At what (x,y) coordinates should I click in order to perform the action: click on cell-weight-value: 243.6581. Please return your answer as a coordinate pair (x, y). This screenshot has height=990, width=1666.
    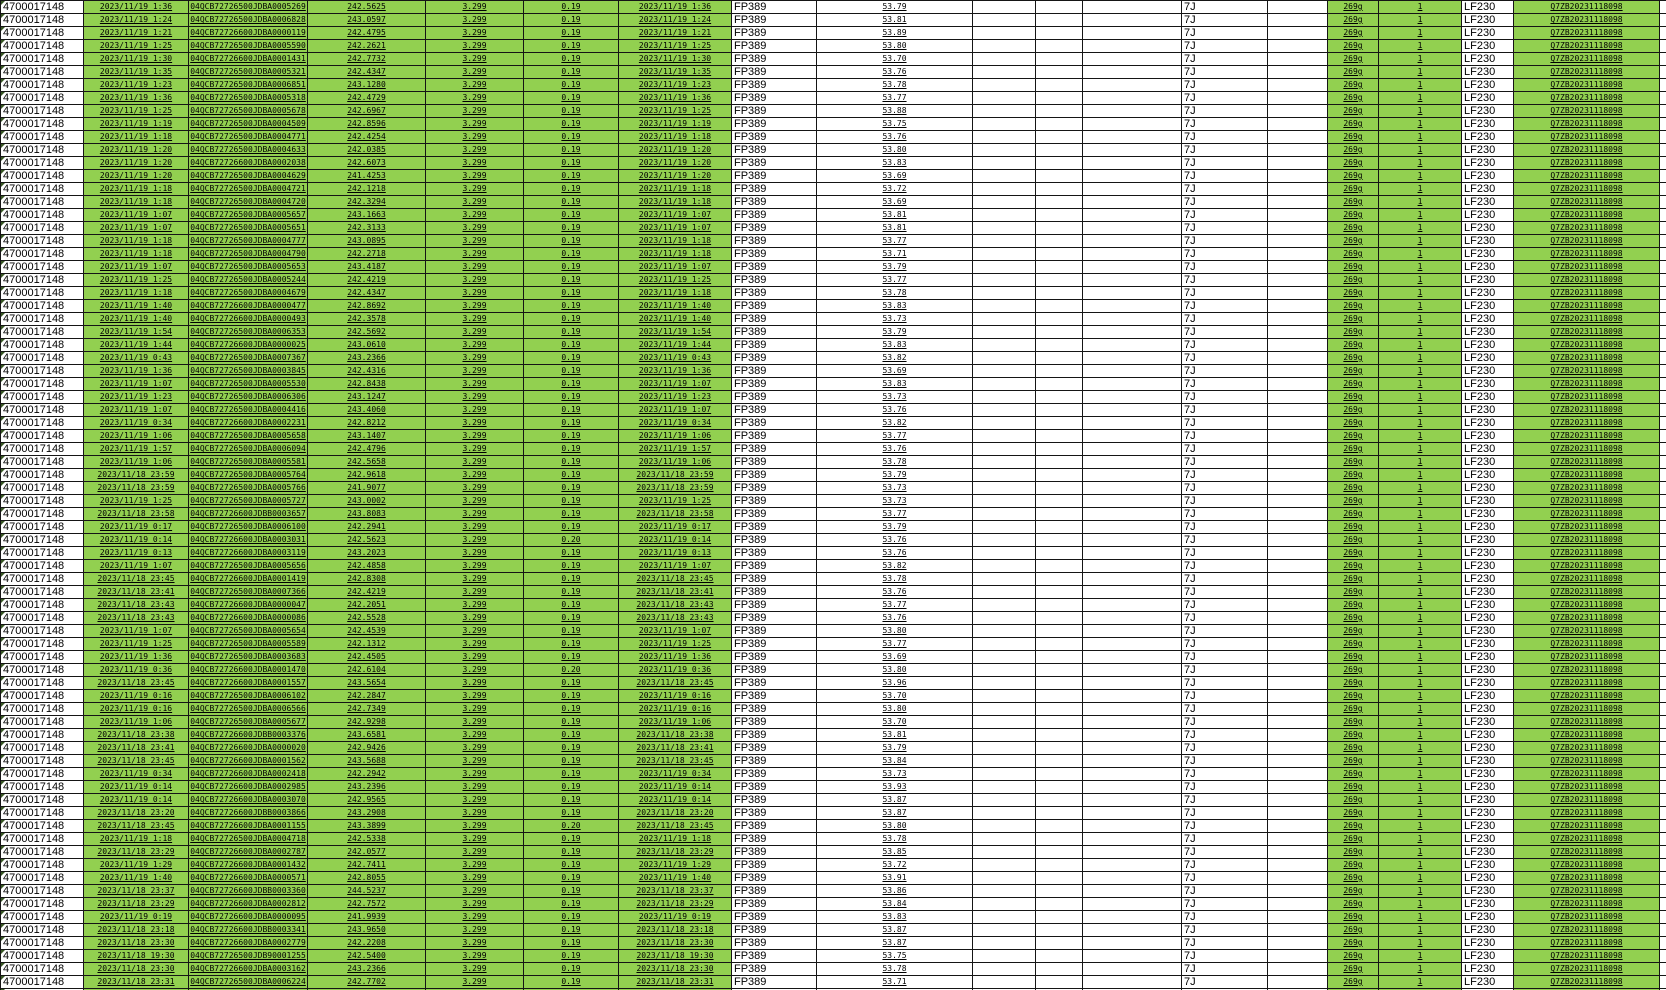
    Looking at the image, I should click on (366, 735).